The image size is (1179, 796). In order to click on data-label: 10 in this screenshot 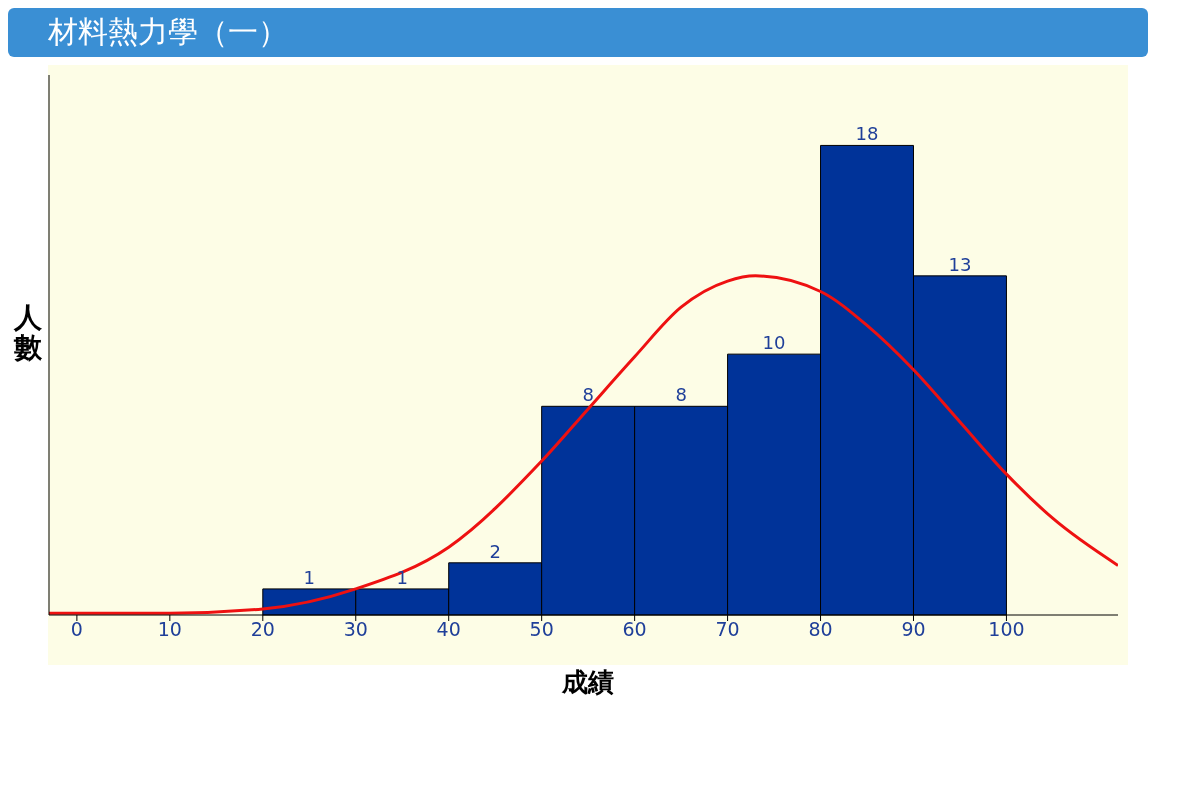, I will do `click(774, 343)`.